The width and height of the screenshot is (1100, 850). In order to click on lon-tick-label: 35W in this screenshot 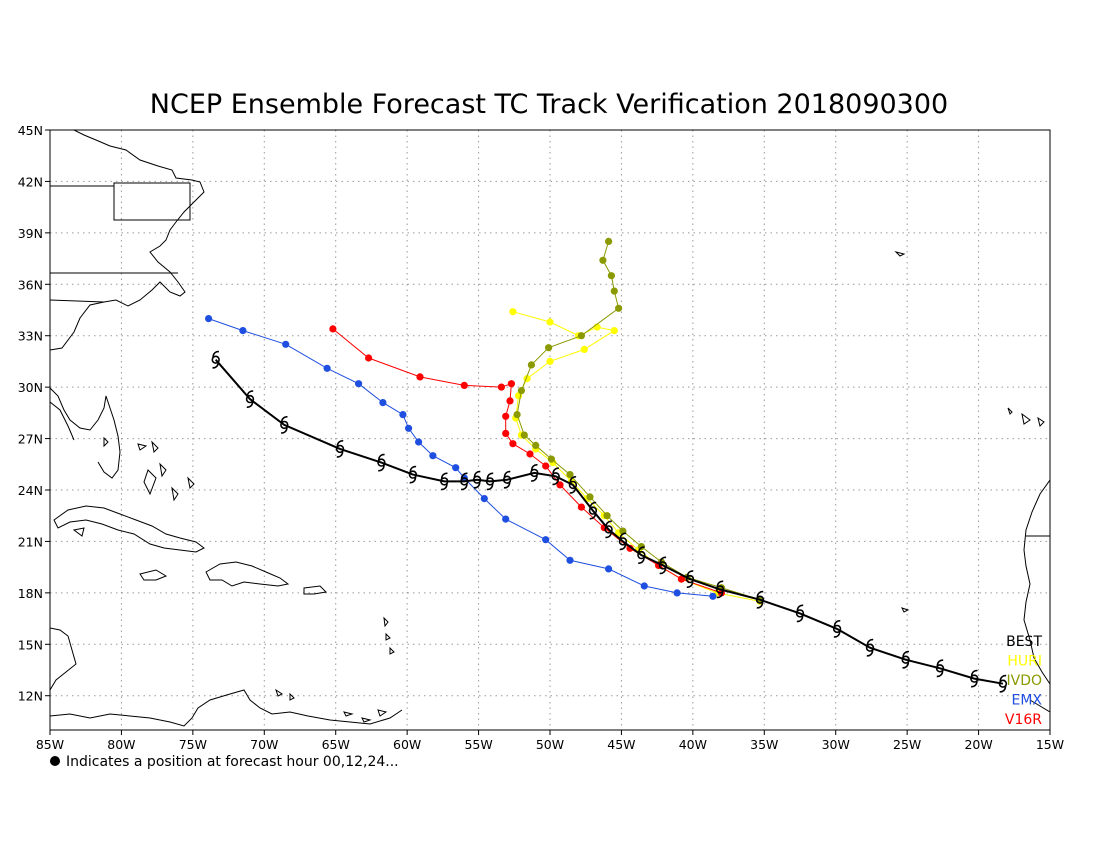, I will do `click(764, 744)`.